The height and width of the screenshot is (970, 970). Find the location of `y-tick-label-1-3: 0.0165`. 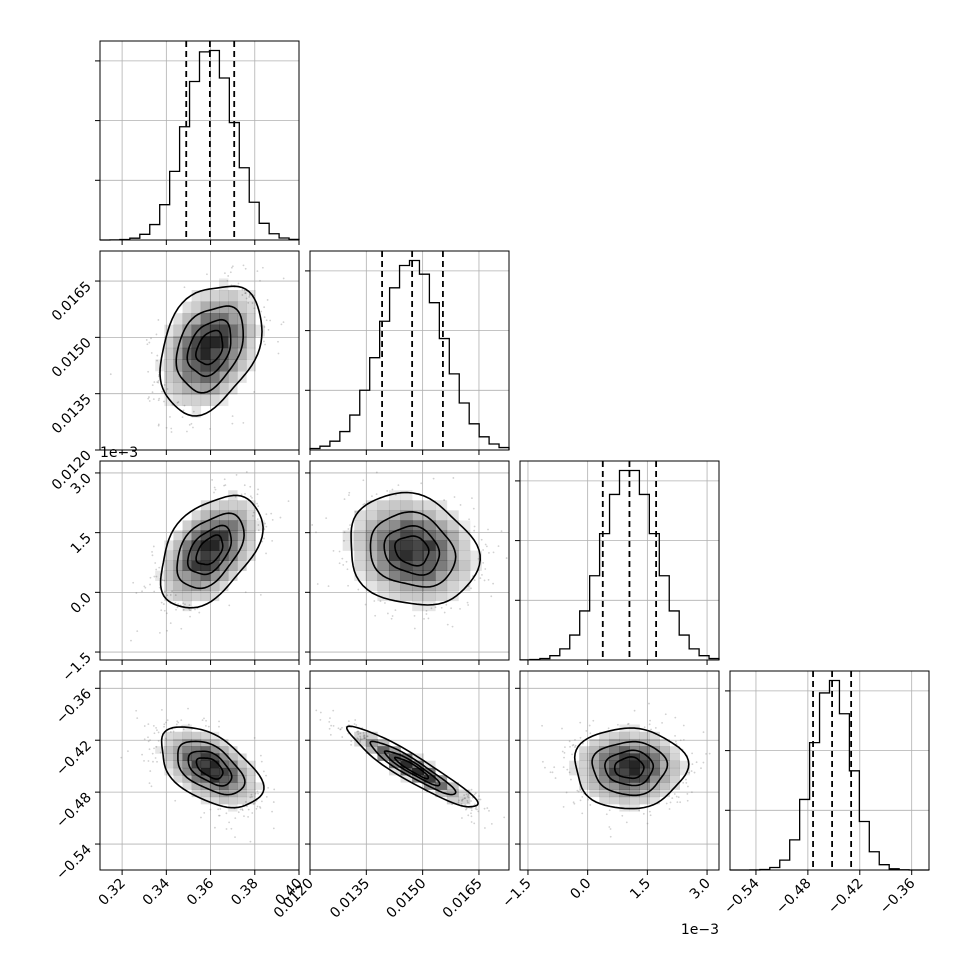

y-tick-label-1-3: 0.0165 is located at coordinates (72, 302).